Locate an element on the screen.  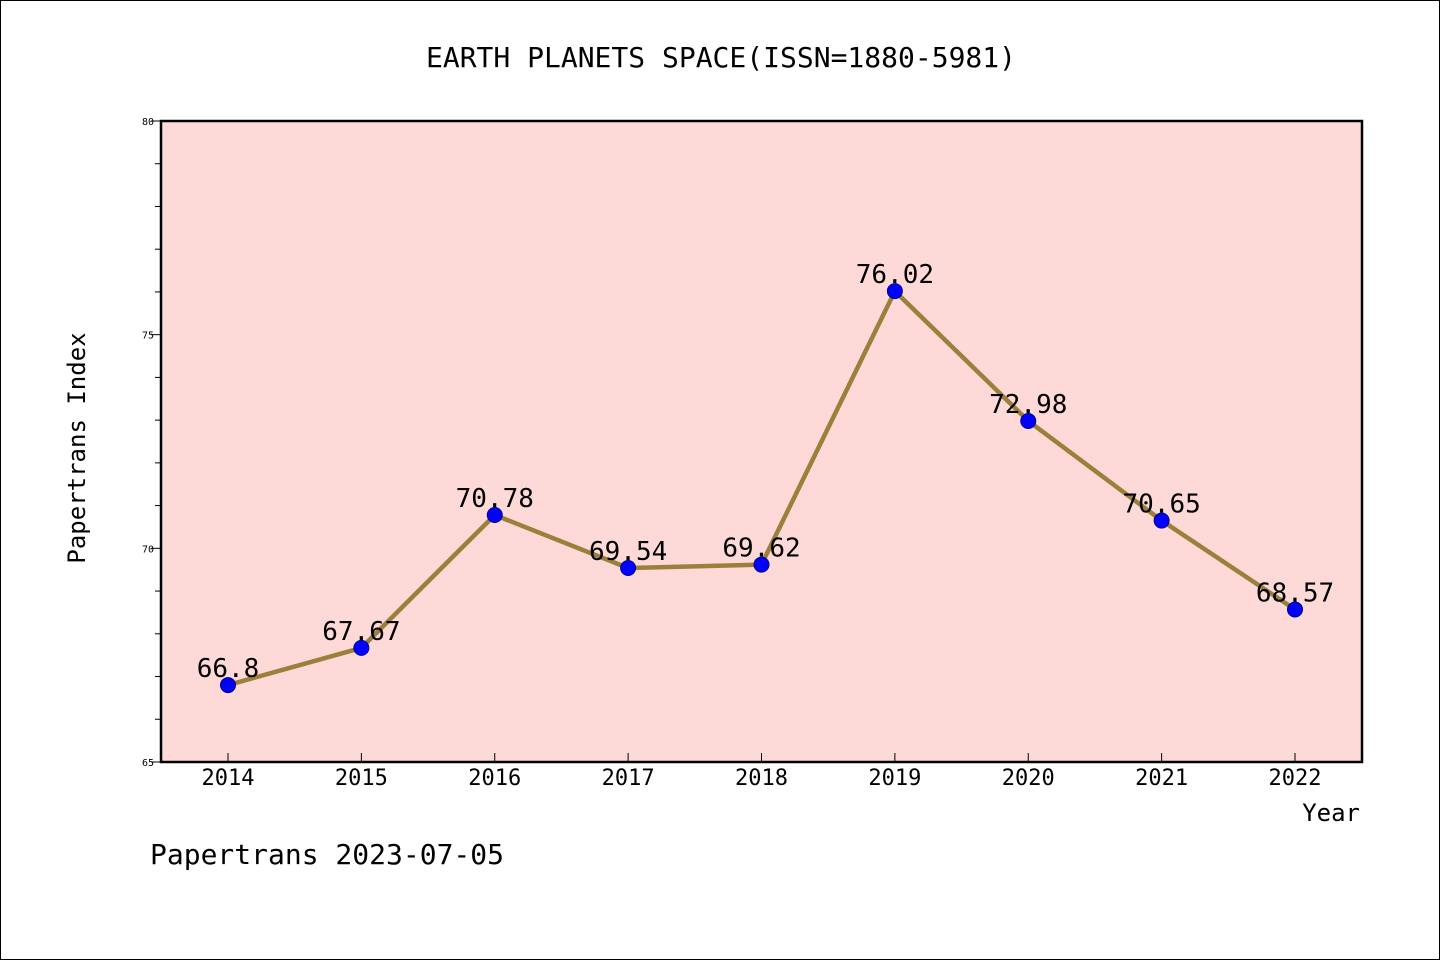
x-tick-label: 2020 is located at coordinates (1028, 778).